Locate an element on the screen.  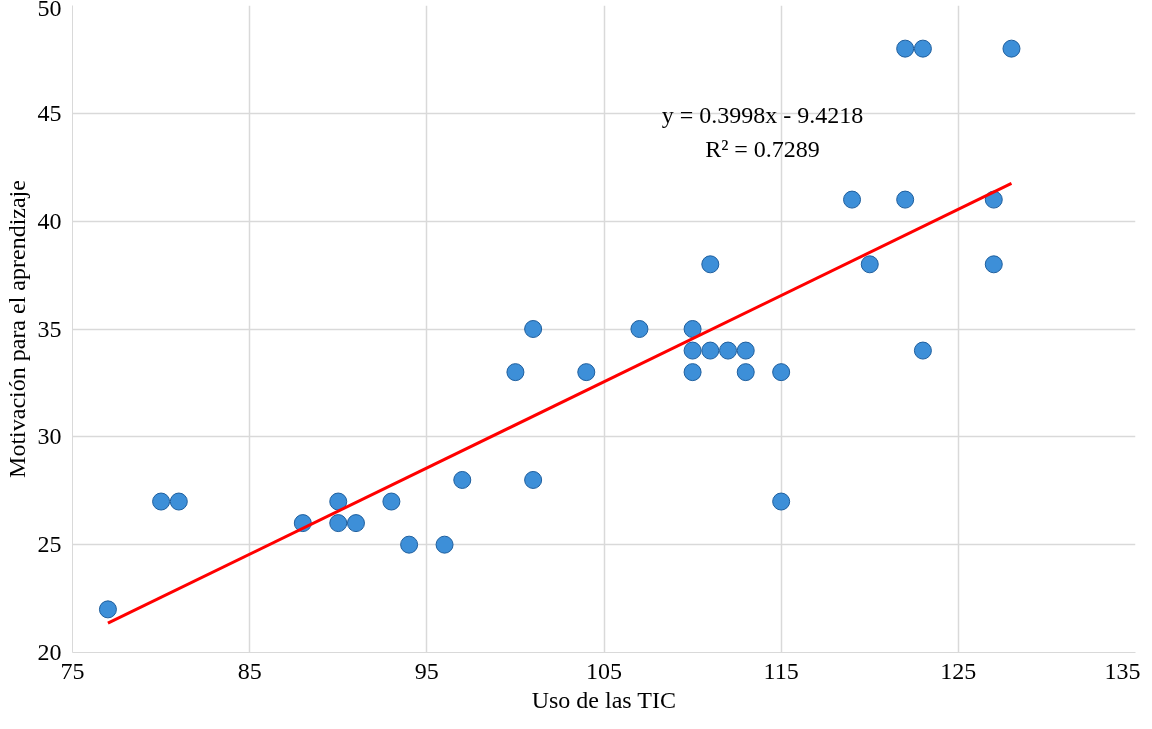
x-tick-label: 105 is located at coordinates (604, 670).